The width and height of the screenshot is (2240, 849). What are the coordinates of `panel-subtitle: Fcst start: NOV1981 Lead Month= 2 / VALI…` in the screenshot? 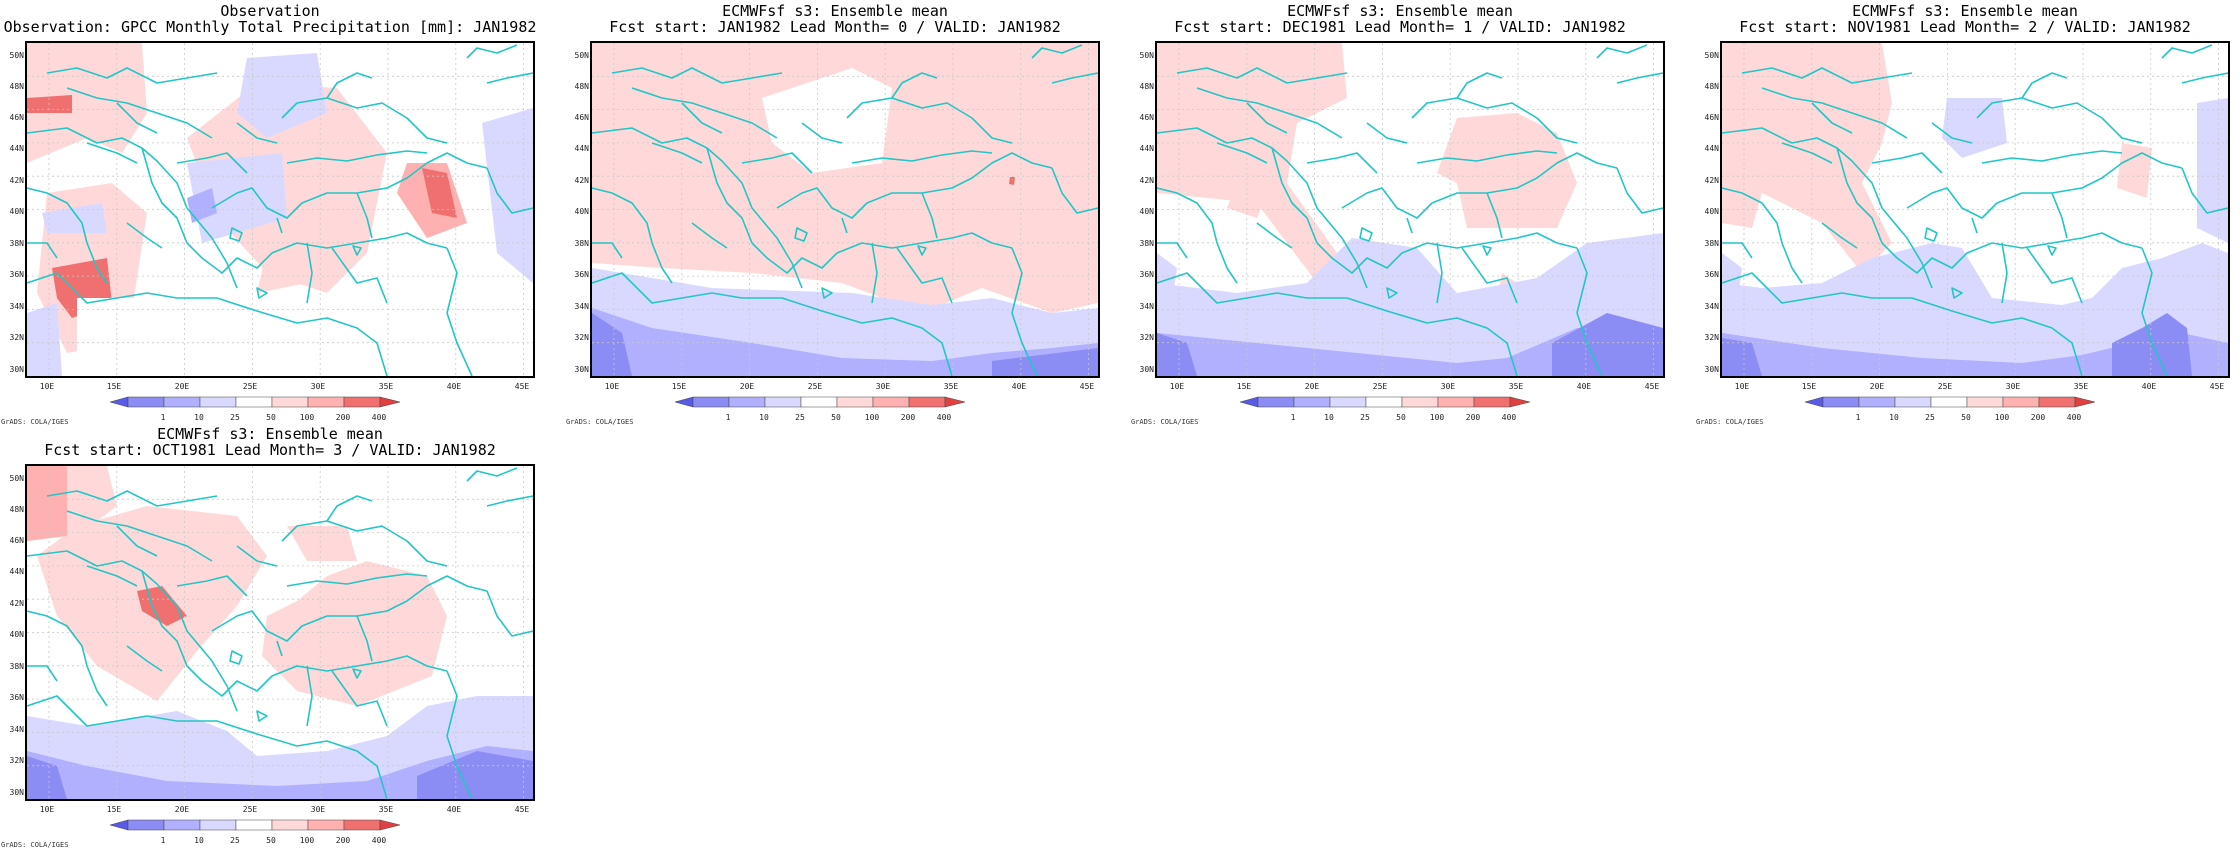 It's located at (1965, 27).